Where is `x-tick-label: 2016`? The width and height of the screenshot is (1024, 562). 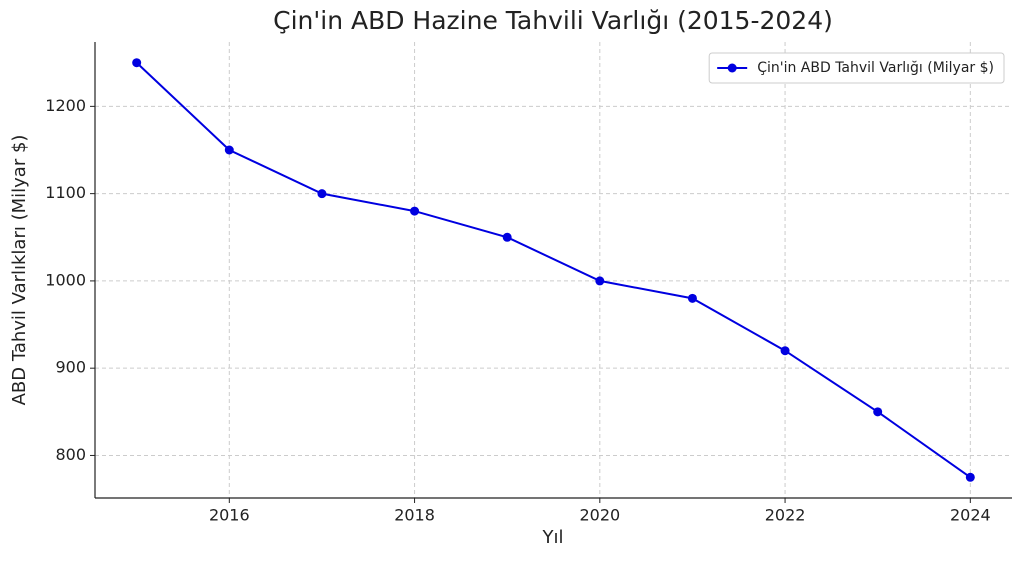 x-tick-label: 2016 is located at coordinates (229, 515).